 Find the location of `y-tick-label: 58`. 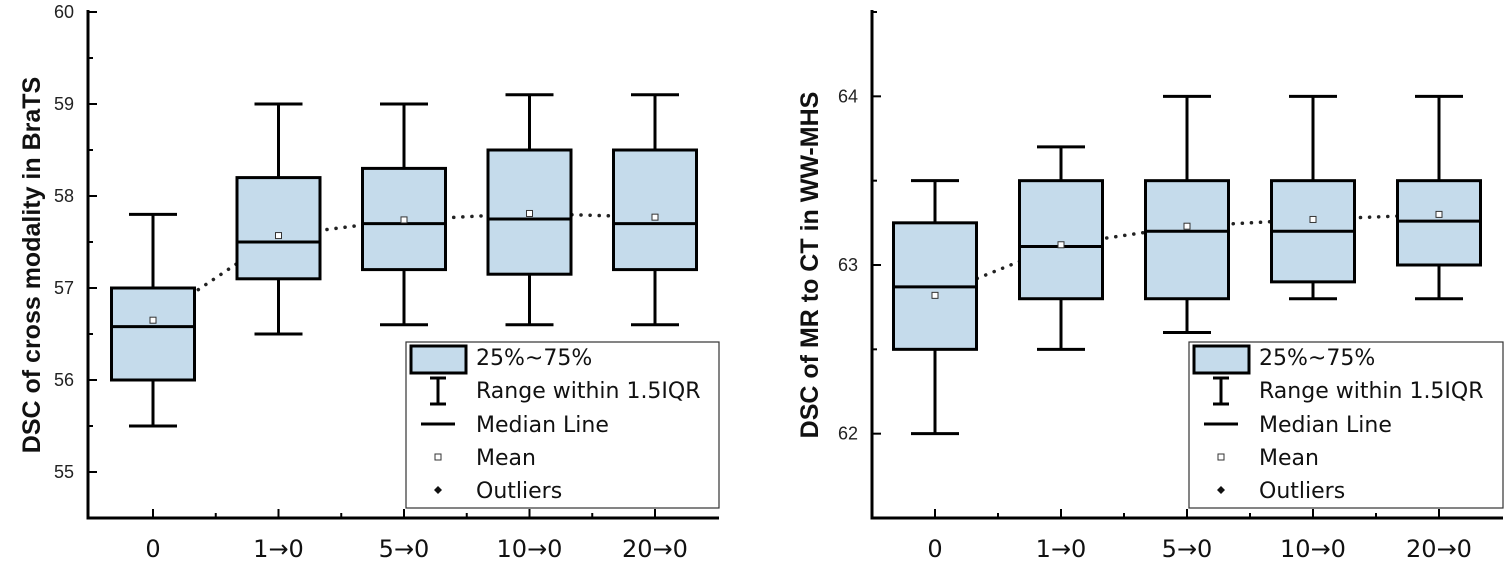

y-tick-label: 58 is located at coordinates (64, 196).